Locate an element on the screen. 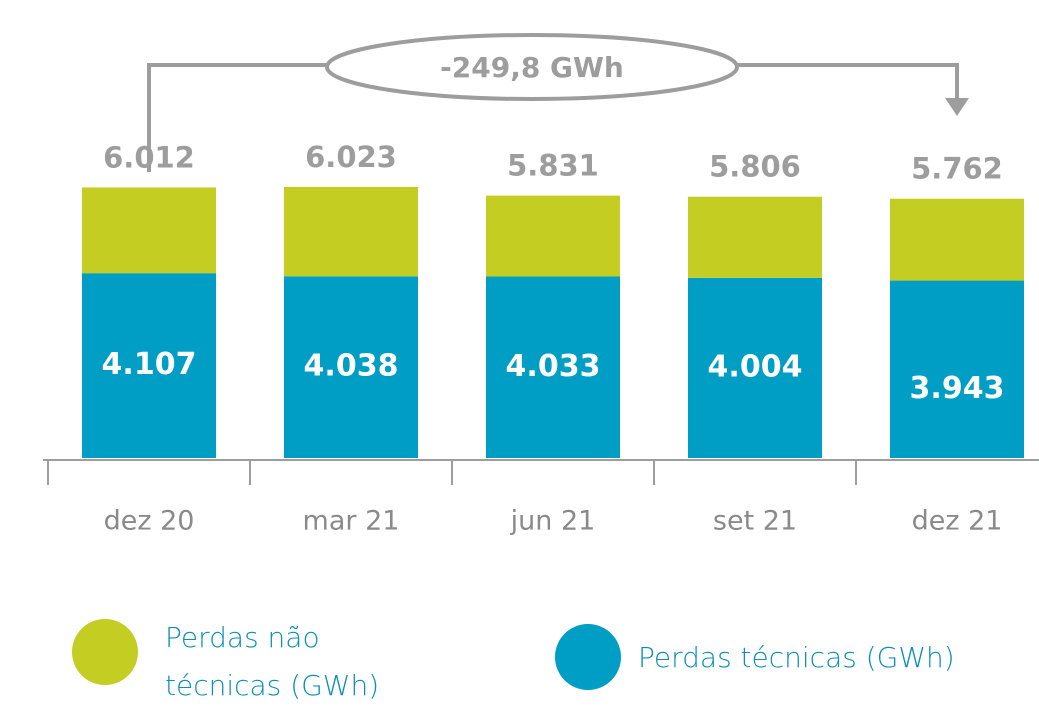 Image resolution: width=1039 pixels, height=710 pixels. legend-label: Perdas não técnicas (GWh) is located at coordinates (272, 661).